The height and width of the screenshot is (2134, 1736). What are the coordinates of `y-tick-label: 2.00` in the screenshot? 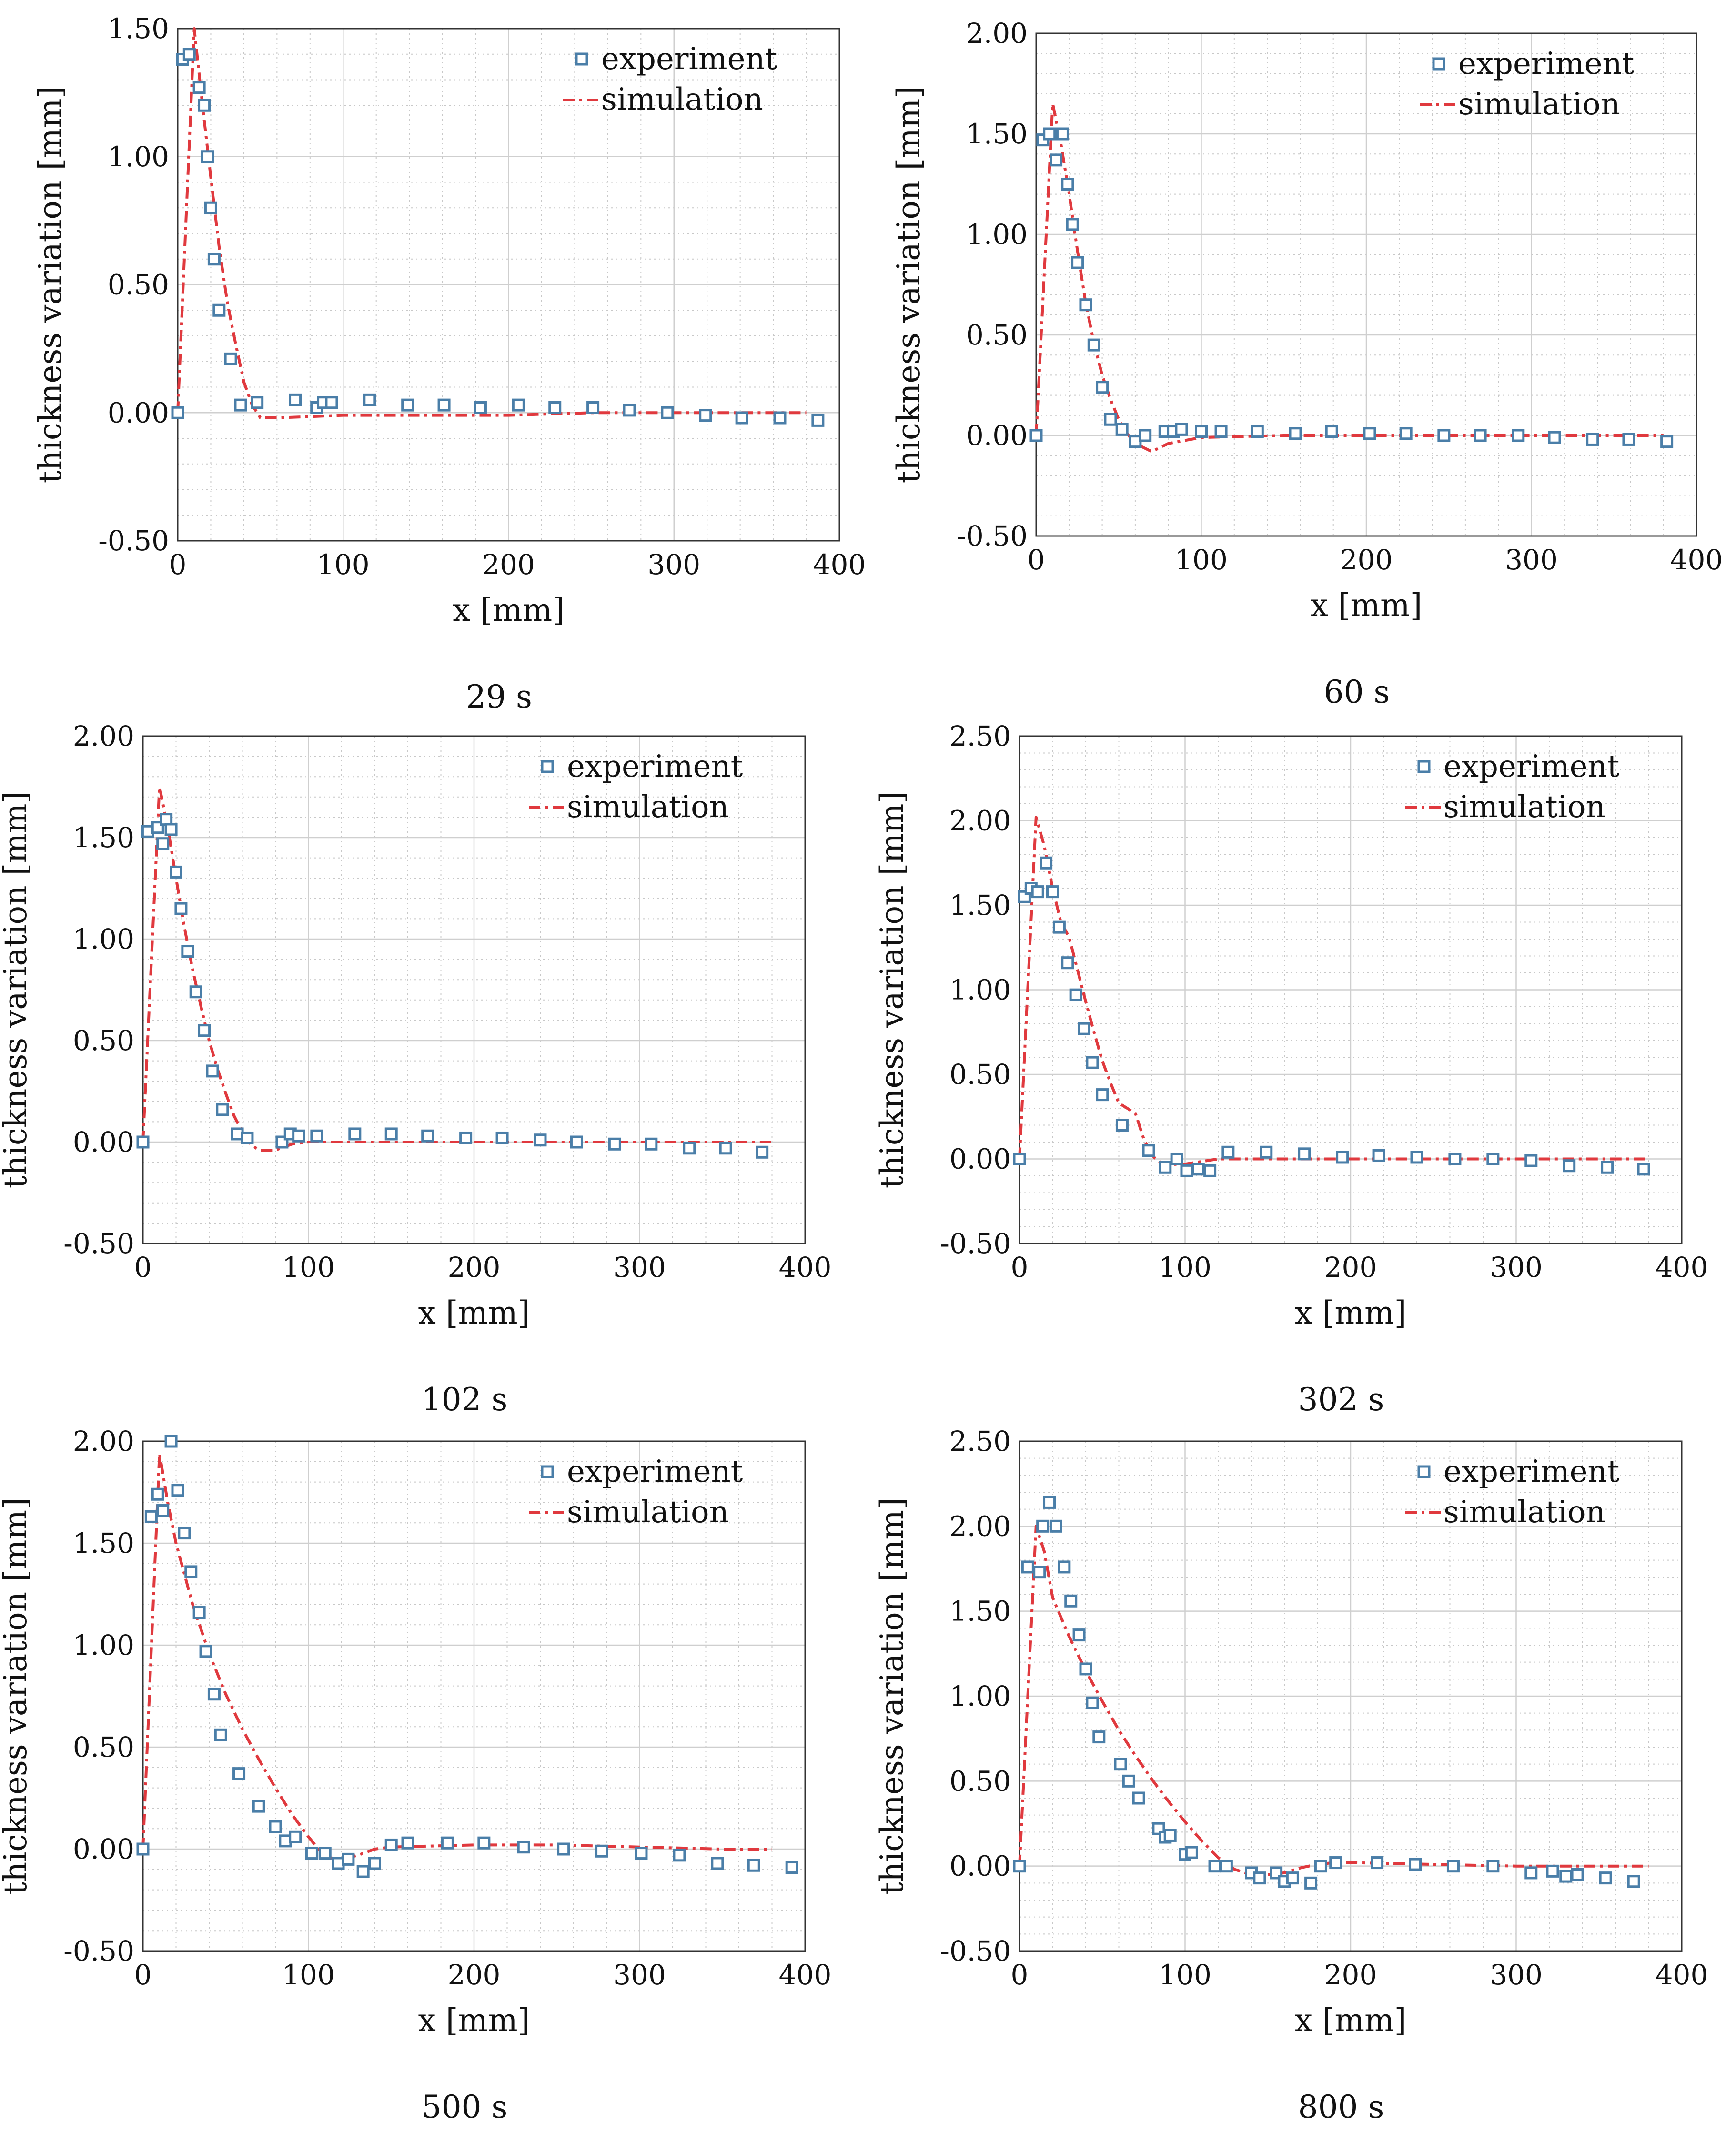 It's located at (997, 33).